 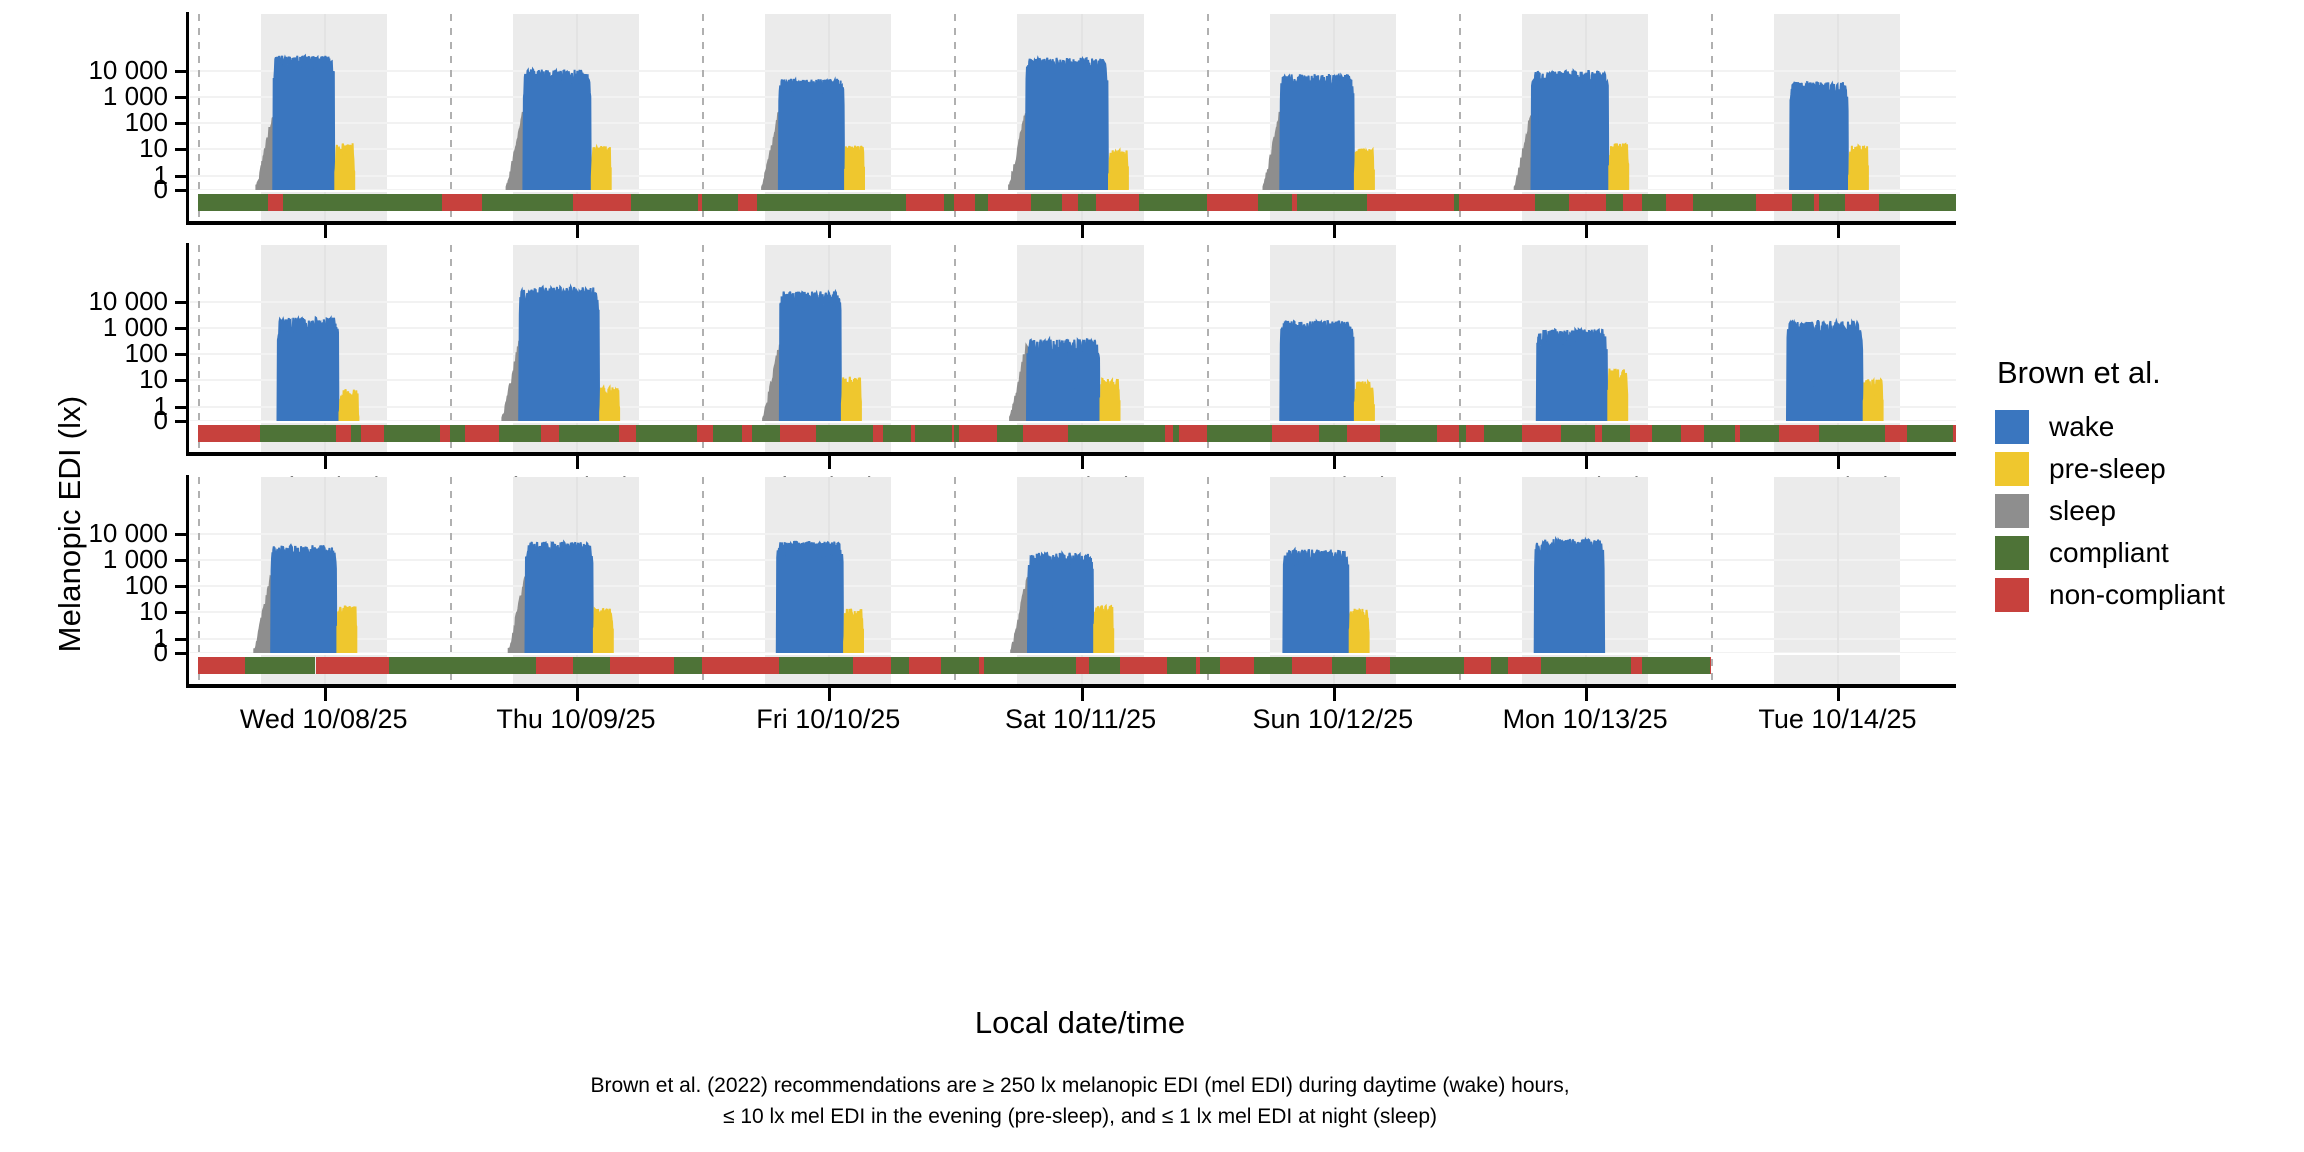 What do you see at coordinates (146, 122) in the screenshot?
I see `y-axis-tick-label: 100` at bounding box center [146, 122].